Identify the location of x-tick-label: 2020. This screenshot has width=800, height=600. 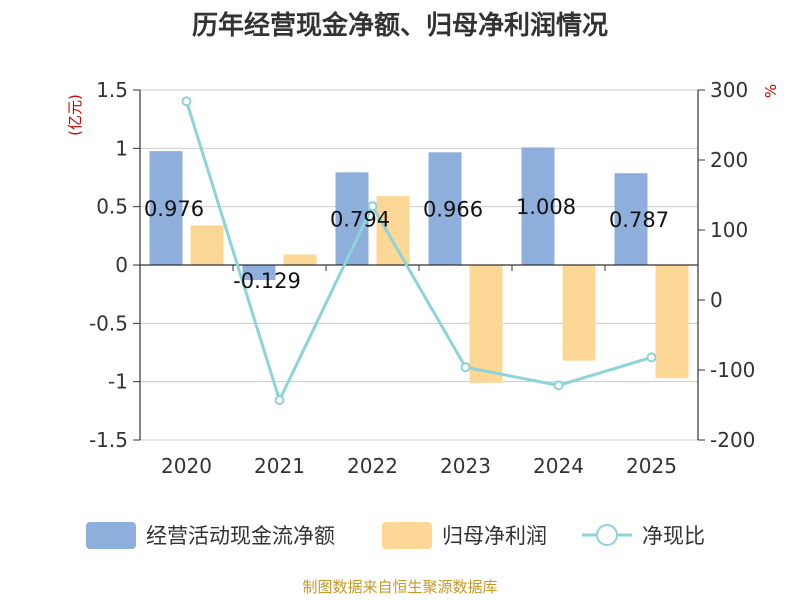
(186, 466).